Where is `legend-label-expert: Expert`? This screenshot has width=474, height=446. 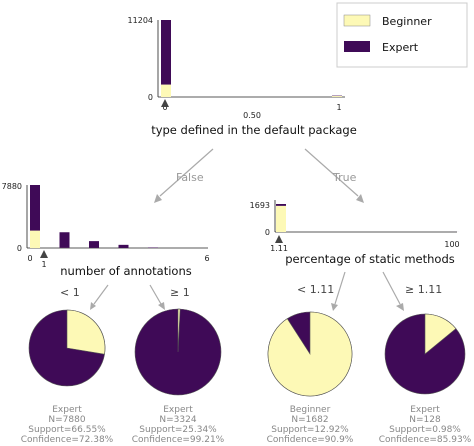
legend-label-expert: Expert is located at coordinates (400, 47).